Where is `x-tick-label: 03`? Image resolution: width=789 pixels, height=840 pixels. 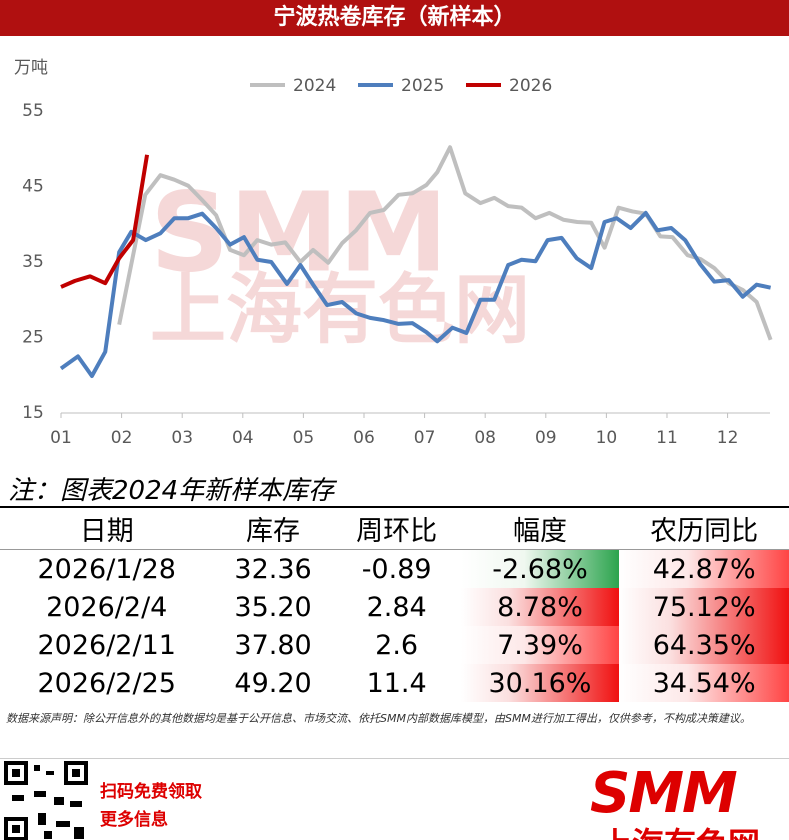
x-tick-label: 03 is located at coordinates (182, 438).